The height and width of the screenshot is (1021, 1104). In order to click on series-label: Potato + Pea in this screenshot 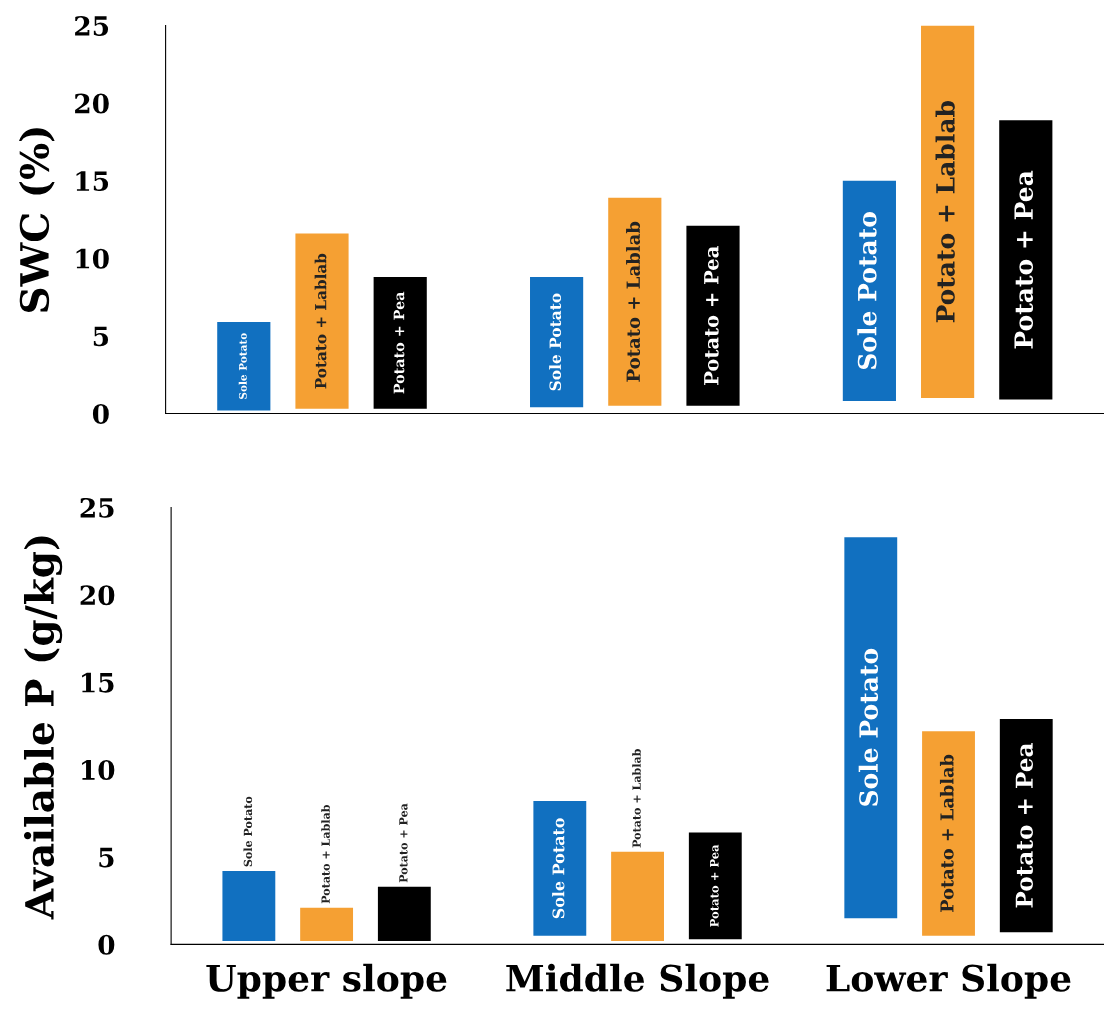, I will do `click(399, 342)`.